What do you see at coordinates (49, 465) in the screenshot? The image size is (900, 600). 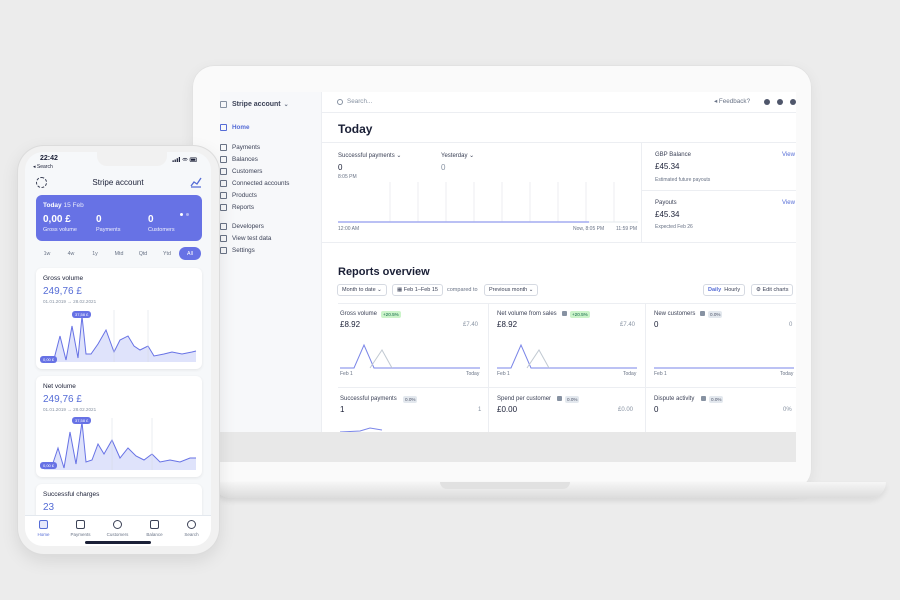 I see `base-value-tag: 0,00 £` at bounding box center [49, 465].